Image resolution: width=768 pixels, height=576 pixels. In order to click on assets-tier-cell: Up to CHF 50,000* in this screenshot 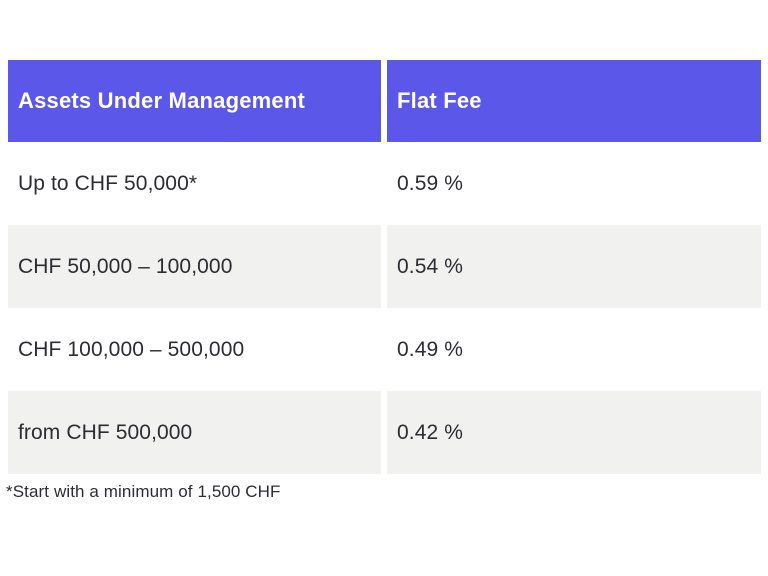, I will do `click(194, 183)`.